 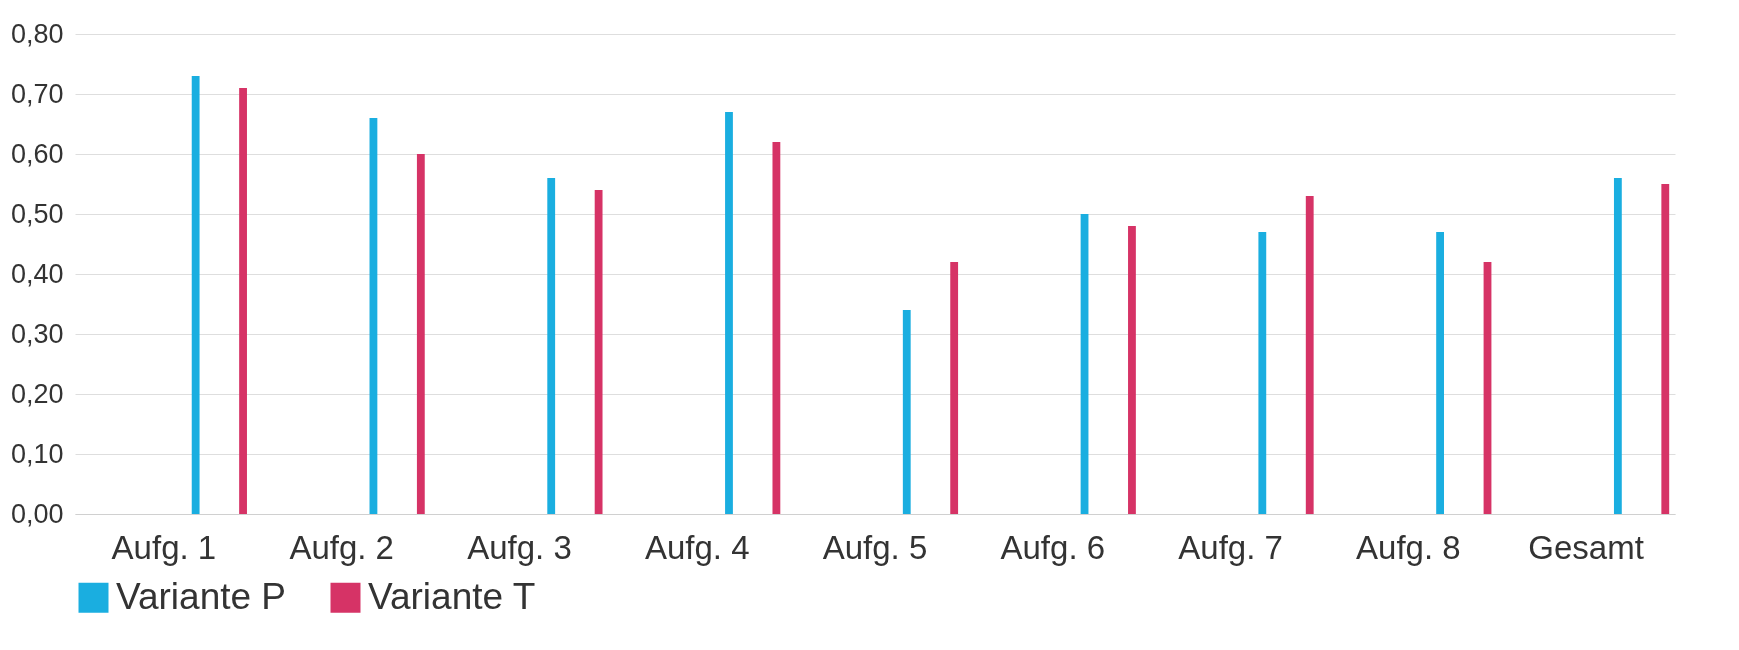 I want to click on y-tick-label: 0,20, so click(x=37, y=393).